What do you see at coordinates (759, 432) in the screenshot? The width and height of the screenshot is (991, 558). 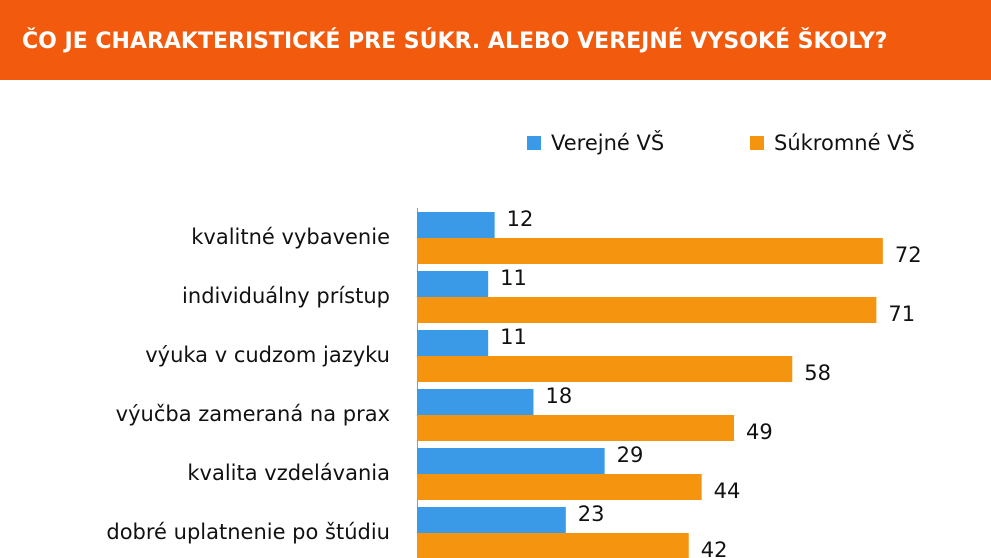 I see `value-label: 49` at bounding box center [759, 432].